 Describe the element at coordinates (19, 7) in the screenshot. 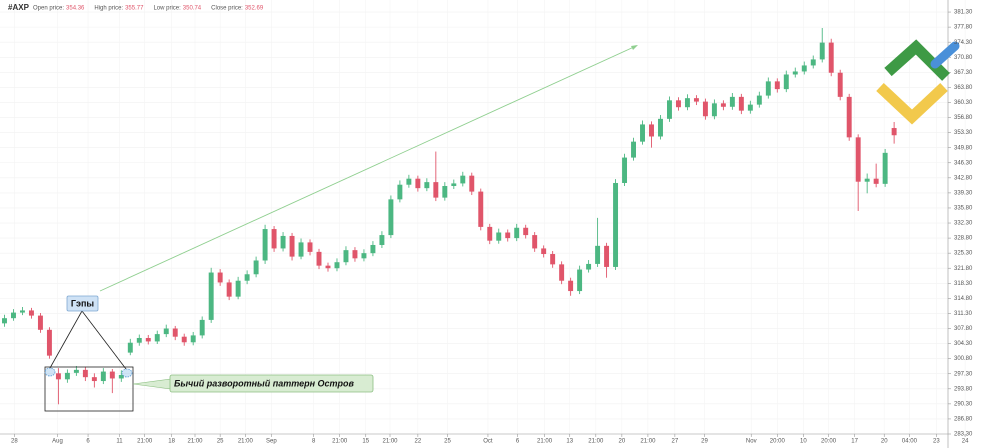

I see `ticker: #AXP` at that location.